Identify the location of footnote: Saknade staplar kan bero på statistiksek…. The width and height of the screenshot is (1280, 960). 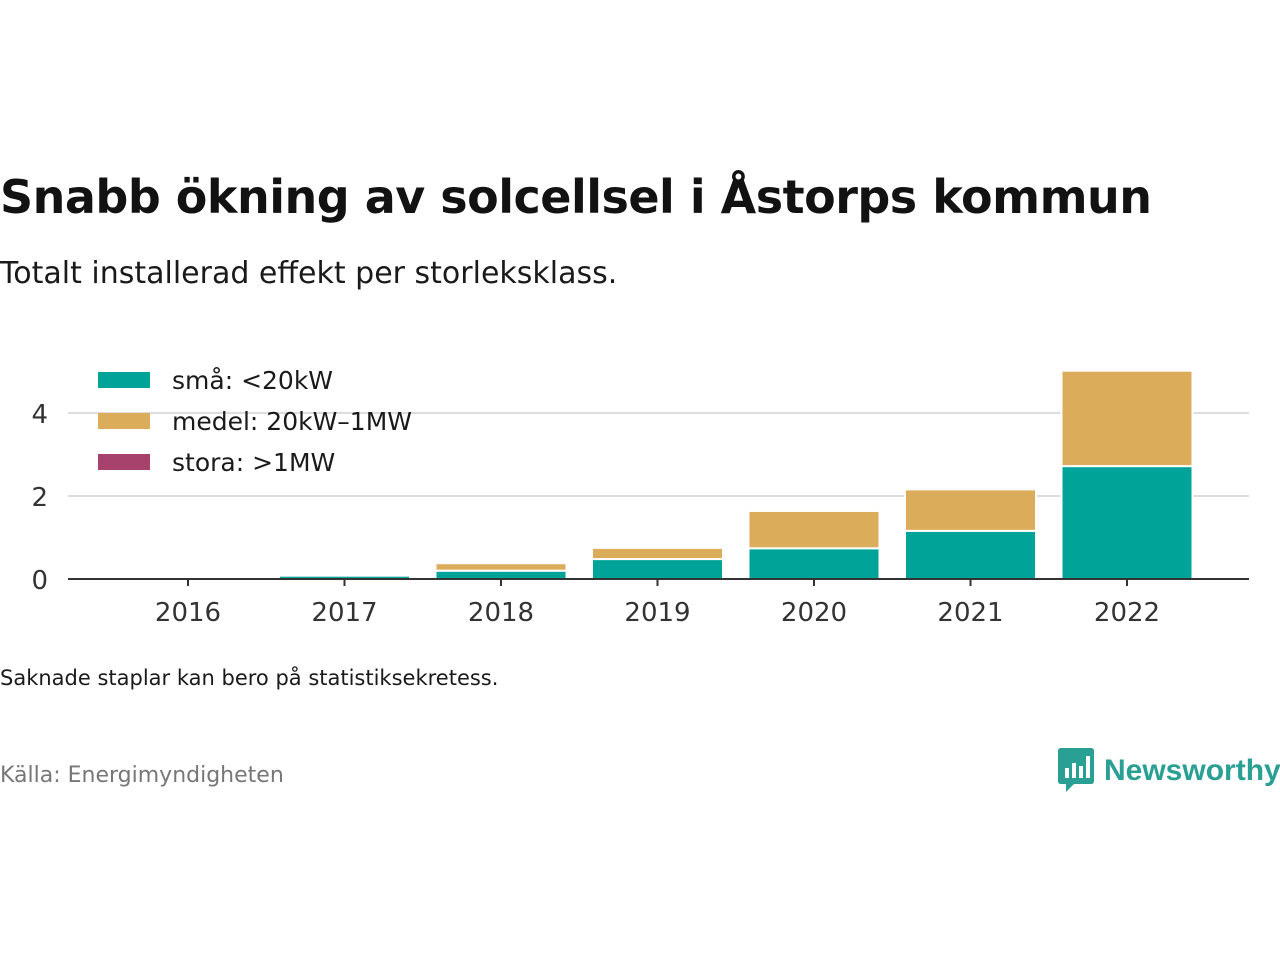
(249, 678).